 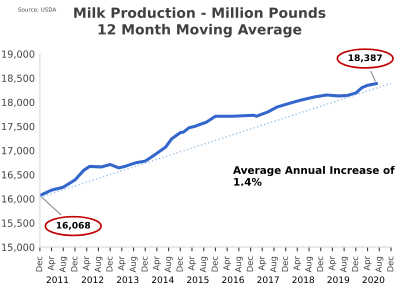 What do you see at coordinates (18, 199) in the screenshot?
I see `y-tick-label: 16,000` at bounding box center [18, 199].